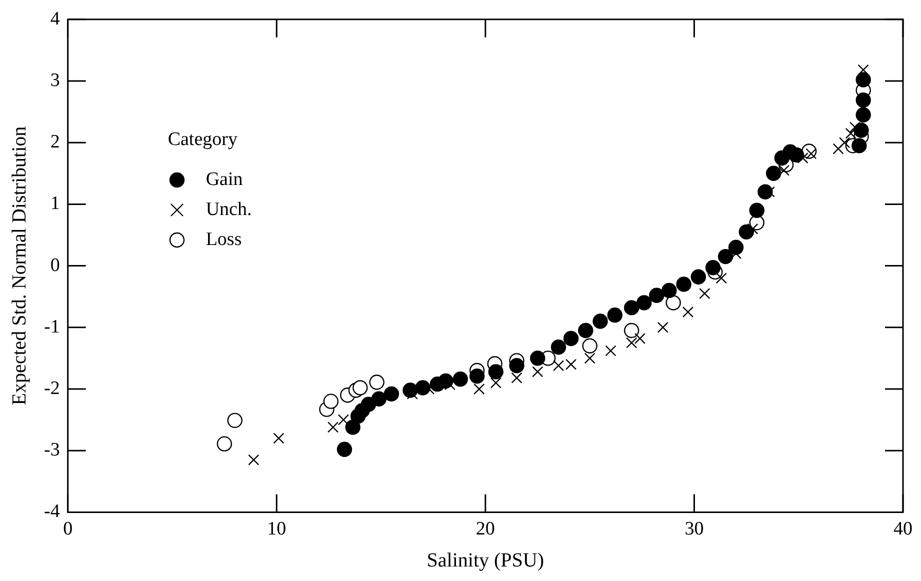 This screenshot has height=581, width=921. Describe the element at coordinates (224, 180) in the screenshot. I see `legend-label: Gain` at that location.